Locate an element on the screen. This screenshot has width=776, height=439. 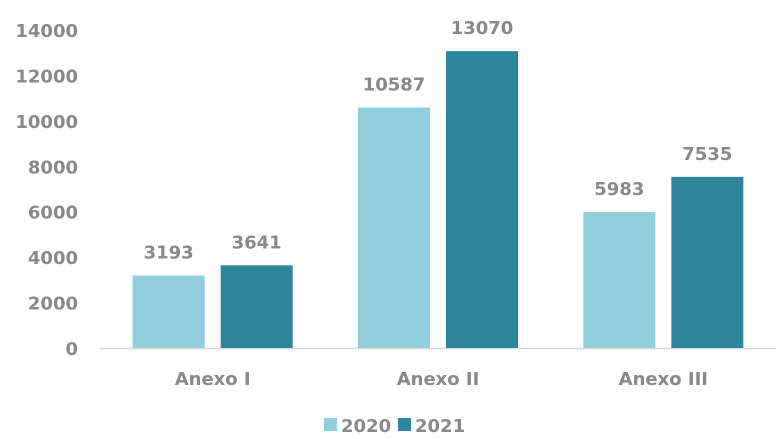
y-tick-label: 8000 is located at coordinates (53, 167).